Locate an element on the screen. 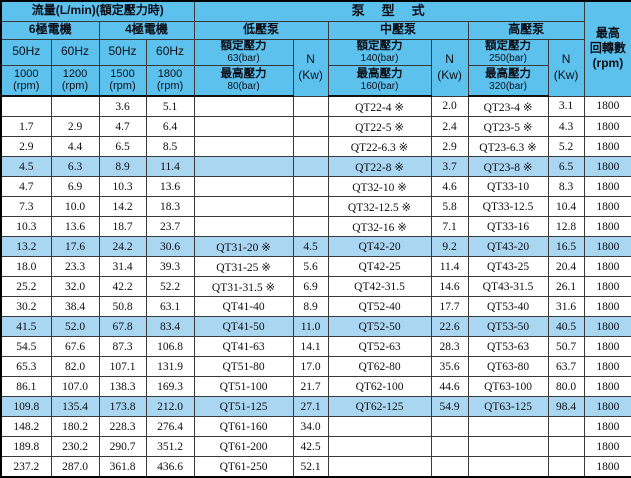 This screenshot has height=478, width=631. low-pump-power-cell: 8.9 is located at coordinates (310, 306).